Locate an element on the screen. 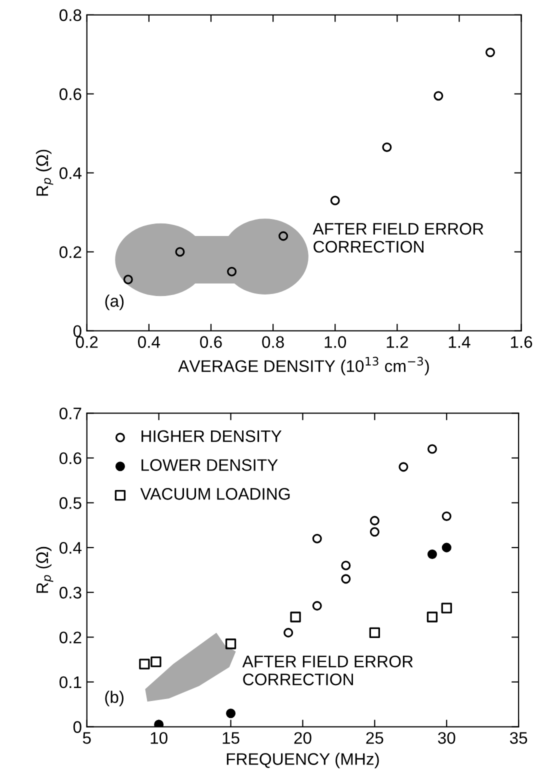  x-tick-label: 10 is located at coordinates (159, 738).